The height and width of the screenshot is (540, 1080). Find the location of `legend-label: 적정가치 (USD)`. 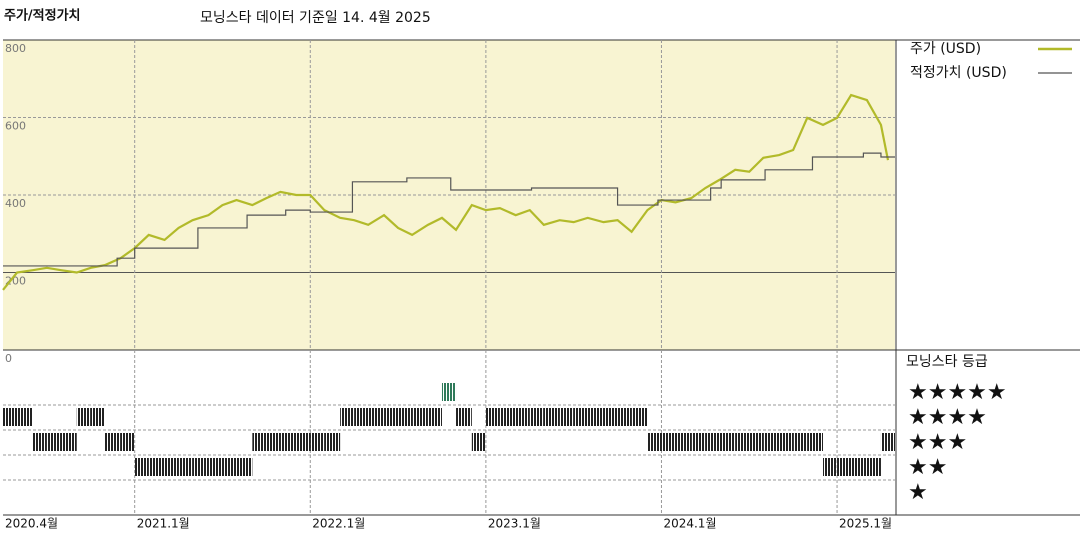

legend-label: 적정가치 (USD) is located at coordinates (958, 73).